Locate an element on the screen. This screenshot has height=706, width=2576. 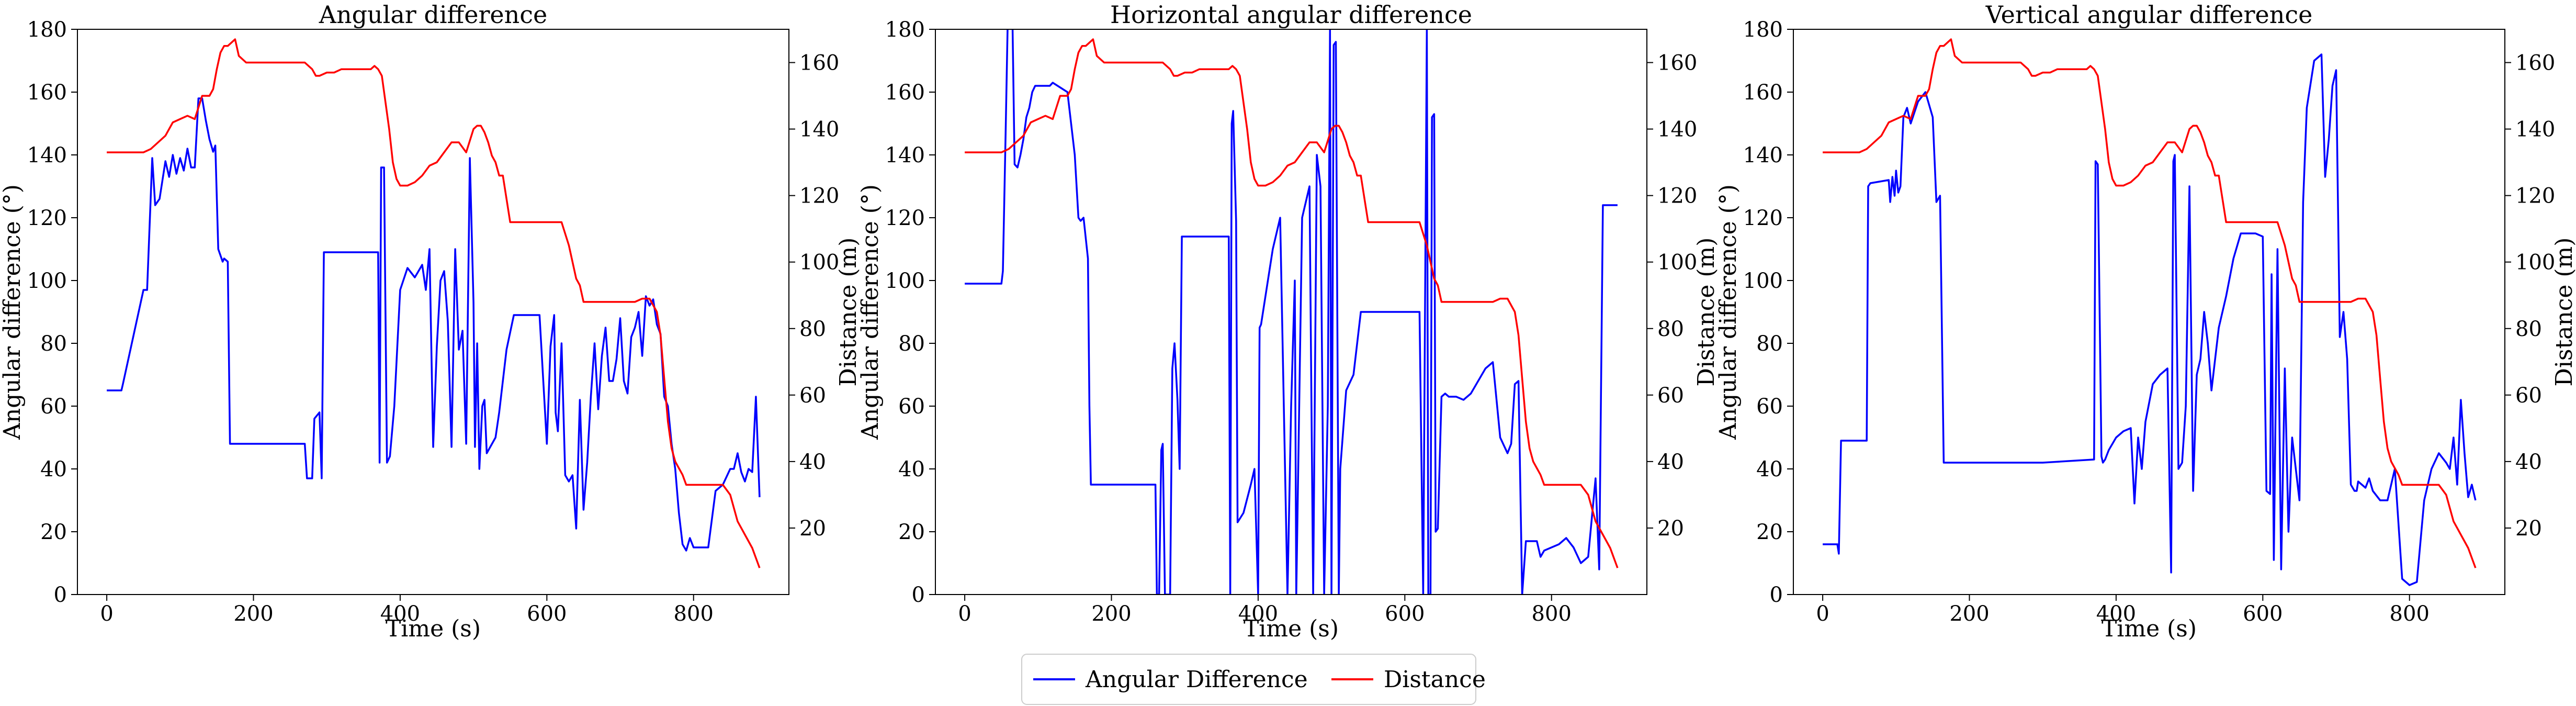
chart-title: Horizontal angular difference is located at coordinates (1291, 15).